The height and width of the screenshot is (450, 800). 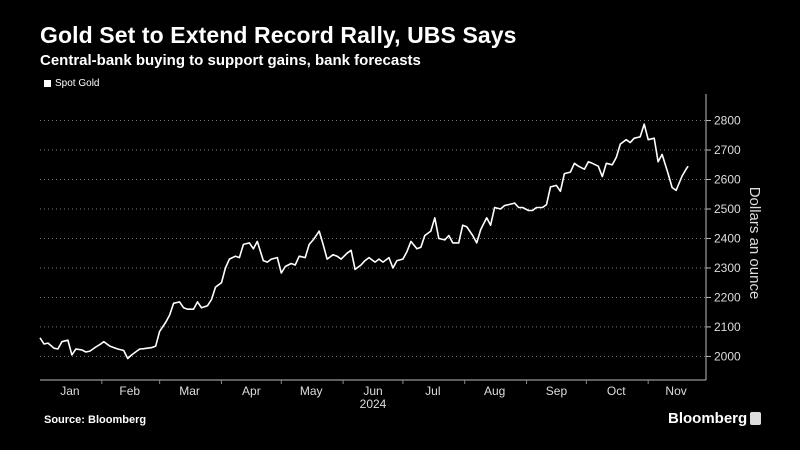 I want to click on x-tick-label-sep: Sep, so click(x=557, y=391).